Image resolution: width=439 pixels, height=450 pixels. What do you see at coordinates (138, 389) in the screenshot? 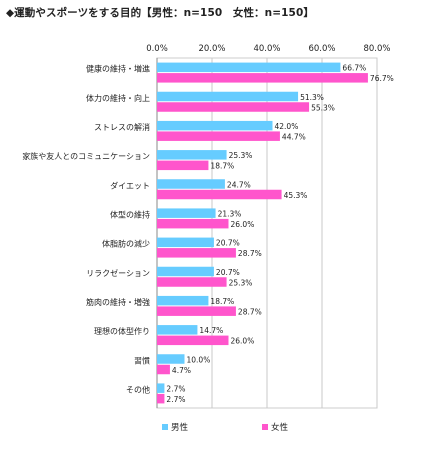
I see `category-label: その他` at bounding box center [138, 389].